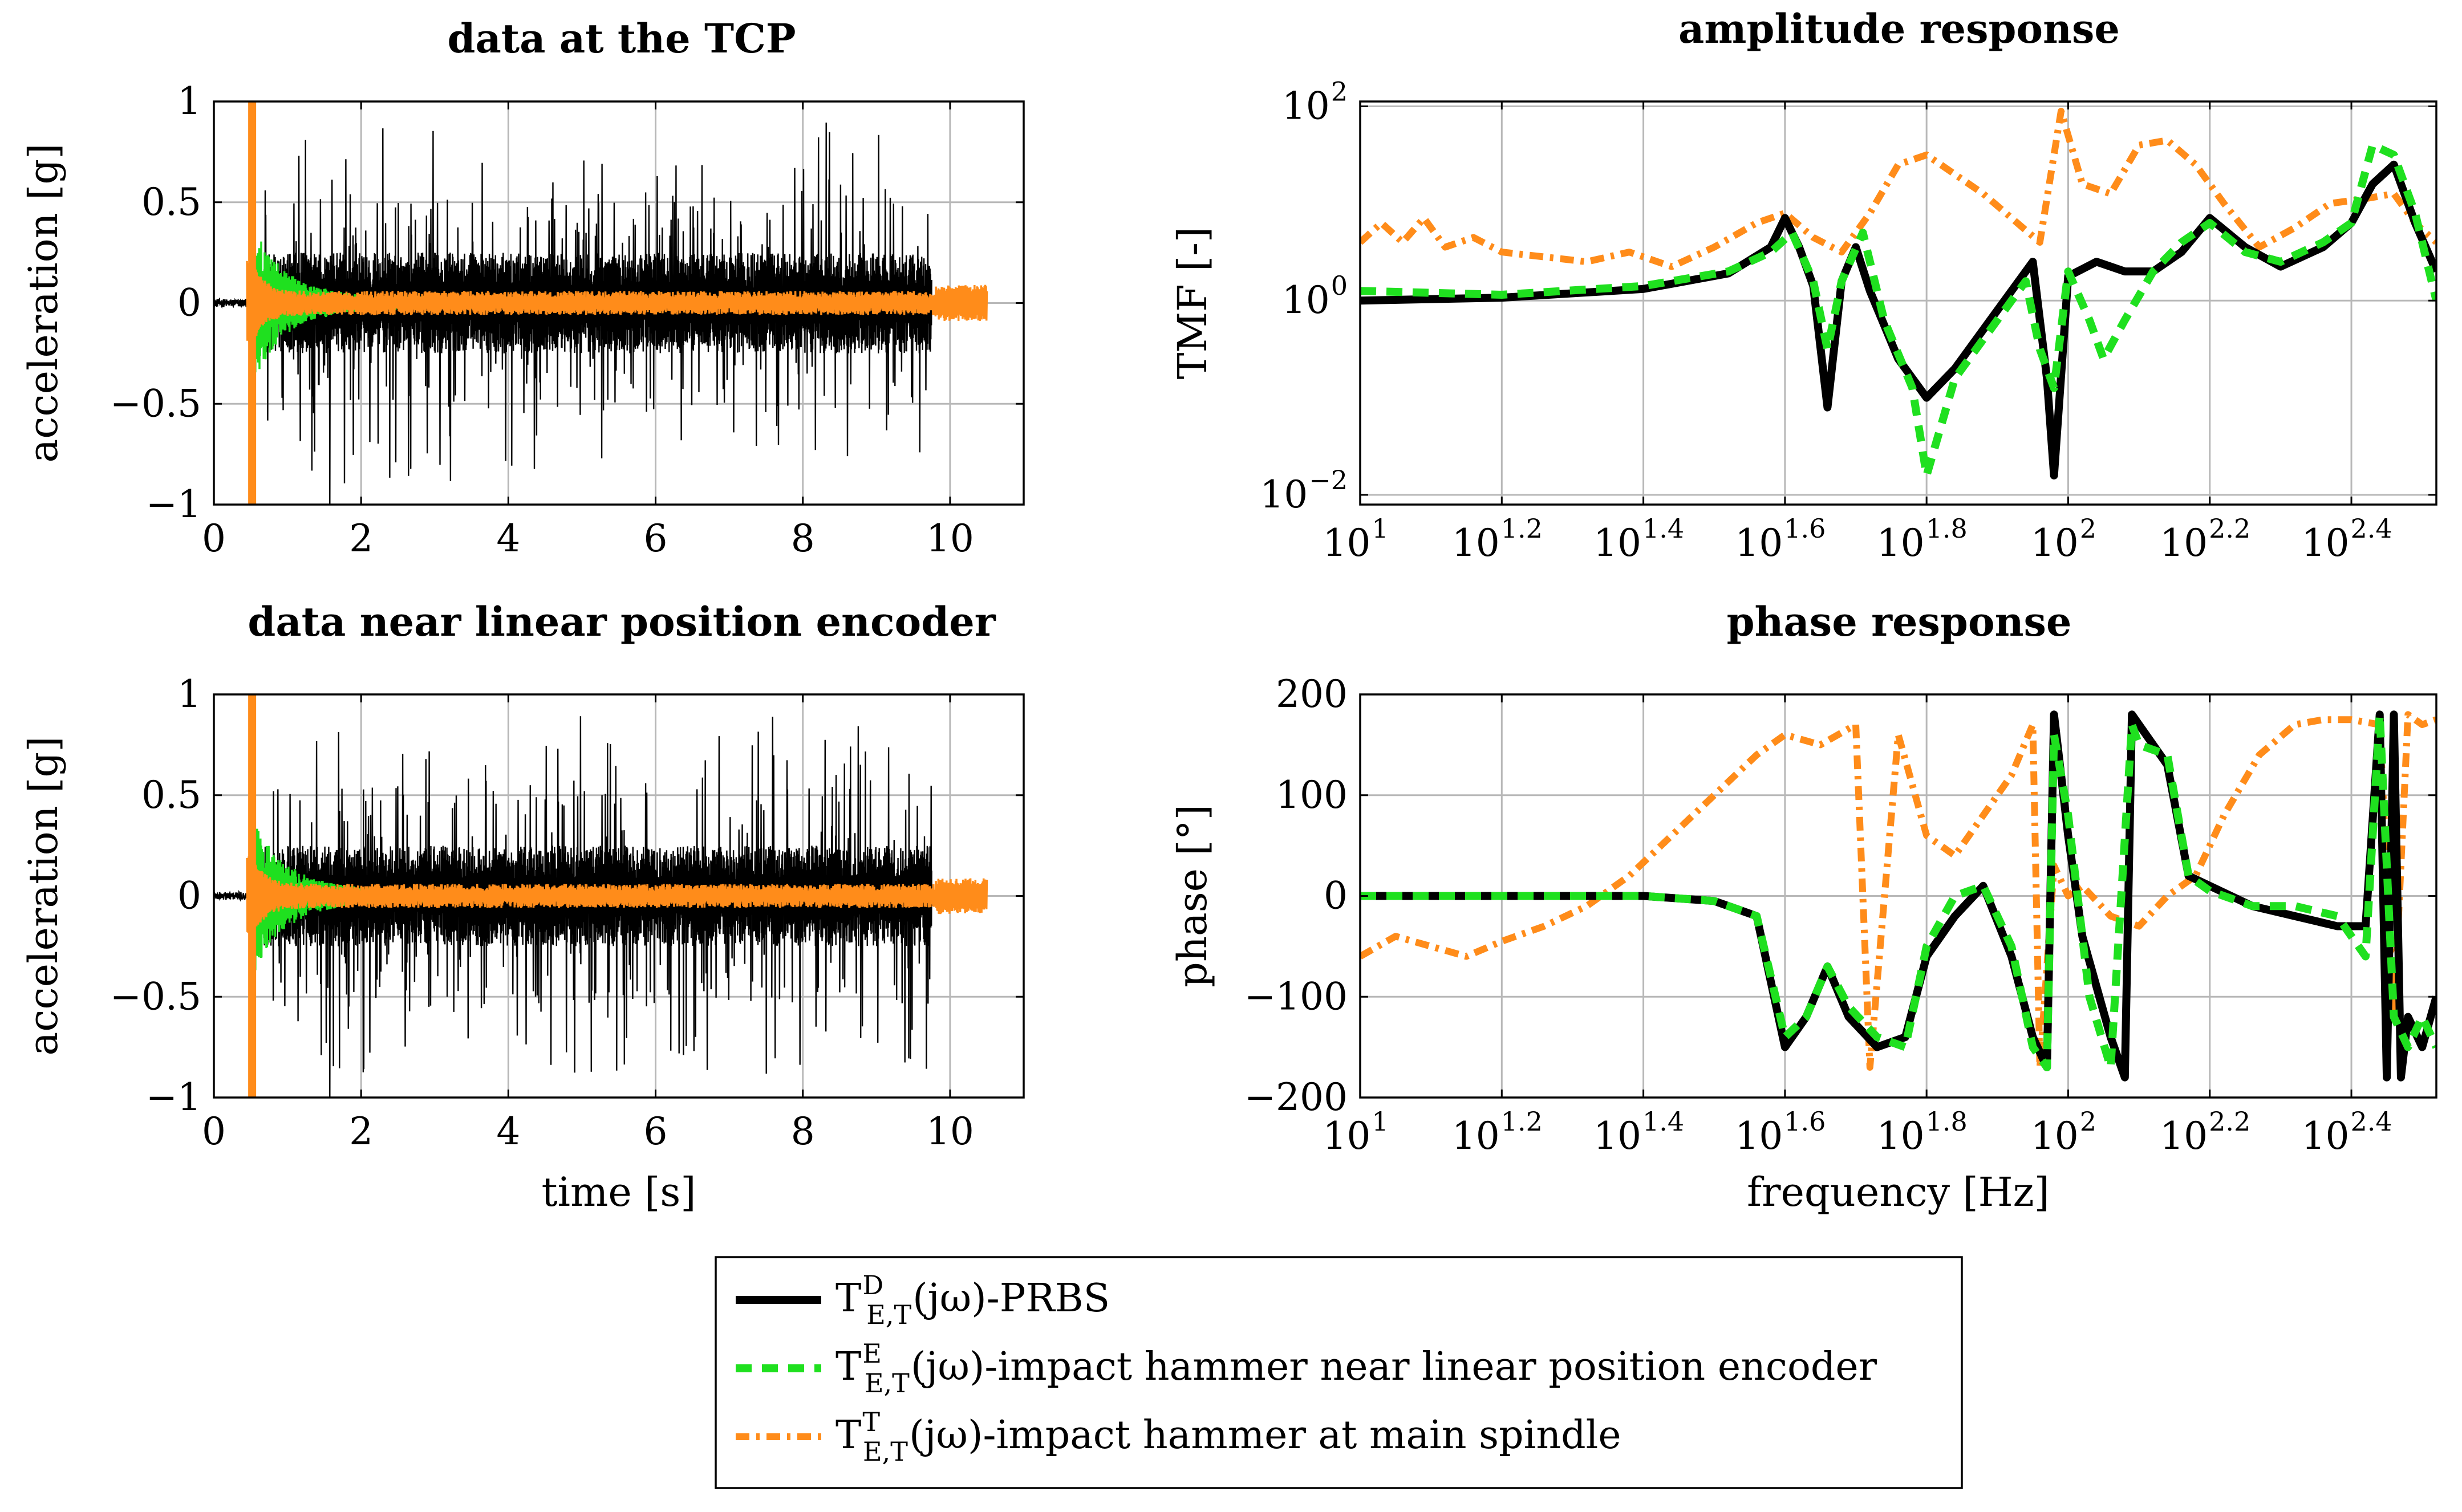  I want to click on x-axis-label: frequency [Hz], so click(1898, 1192).